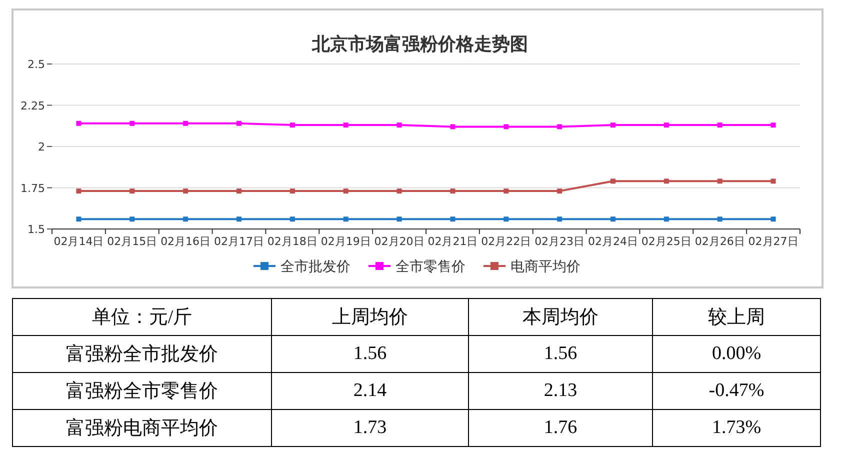  Describe the element at coordinates (506, 241) in the screenshot. I see `x-tick-label: 02月22日` at that location.